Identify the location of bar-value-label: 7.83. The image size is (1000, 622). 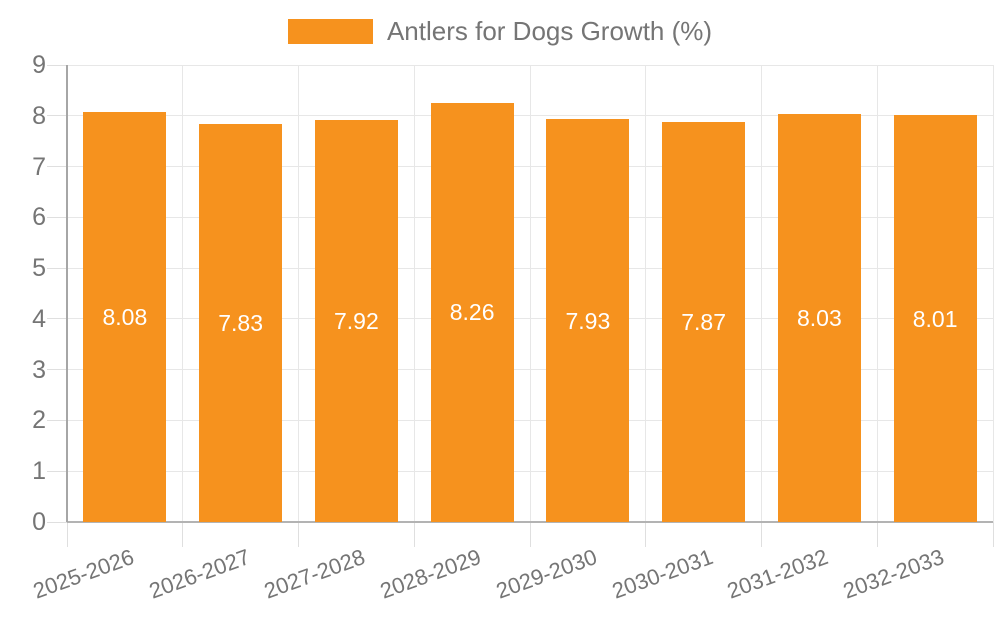
(240, 323).